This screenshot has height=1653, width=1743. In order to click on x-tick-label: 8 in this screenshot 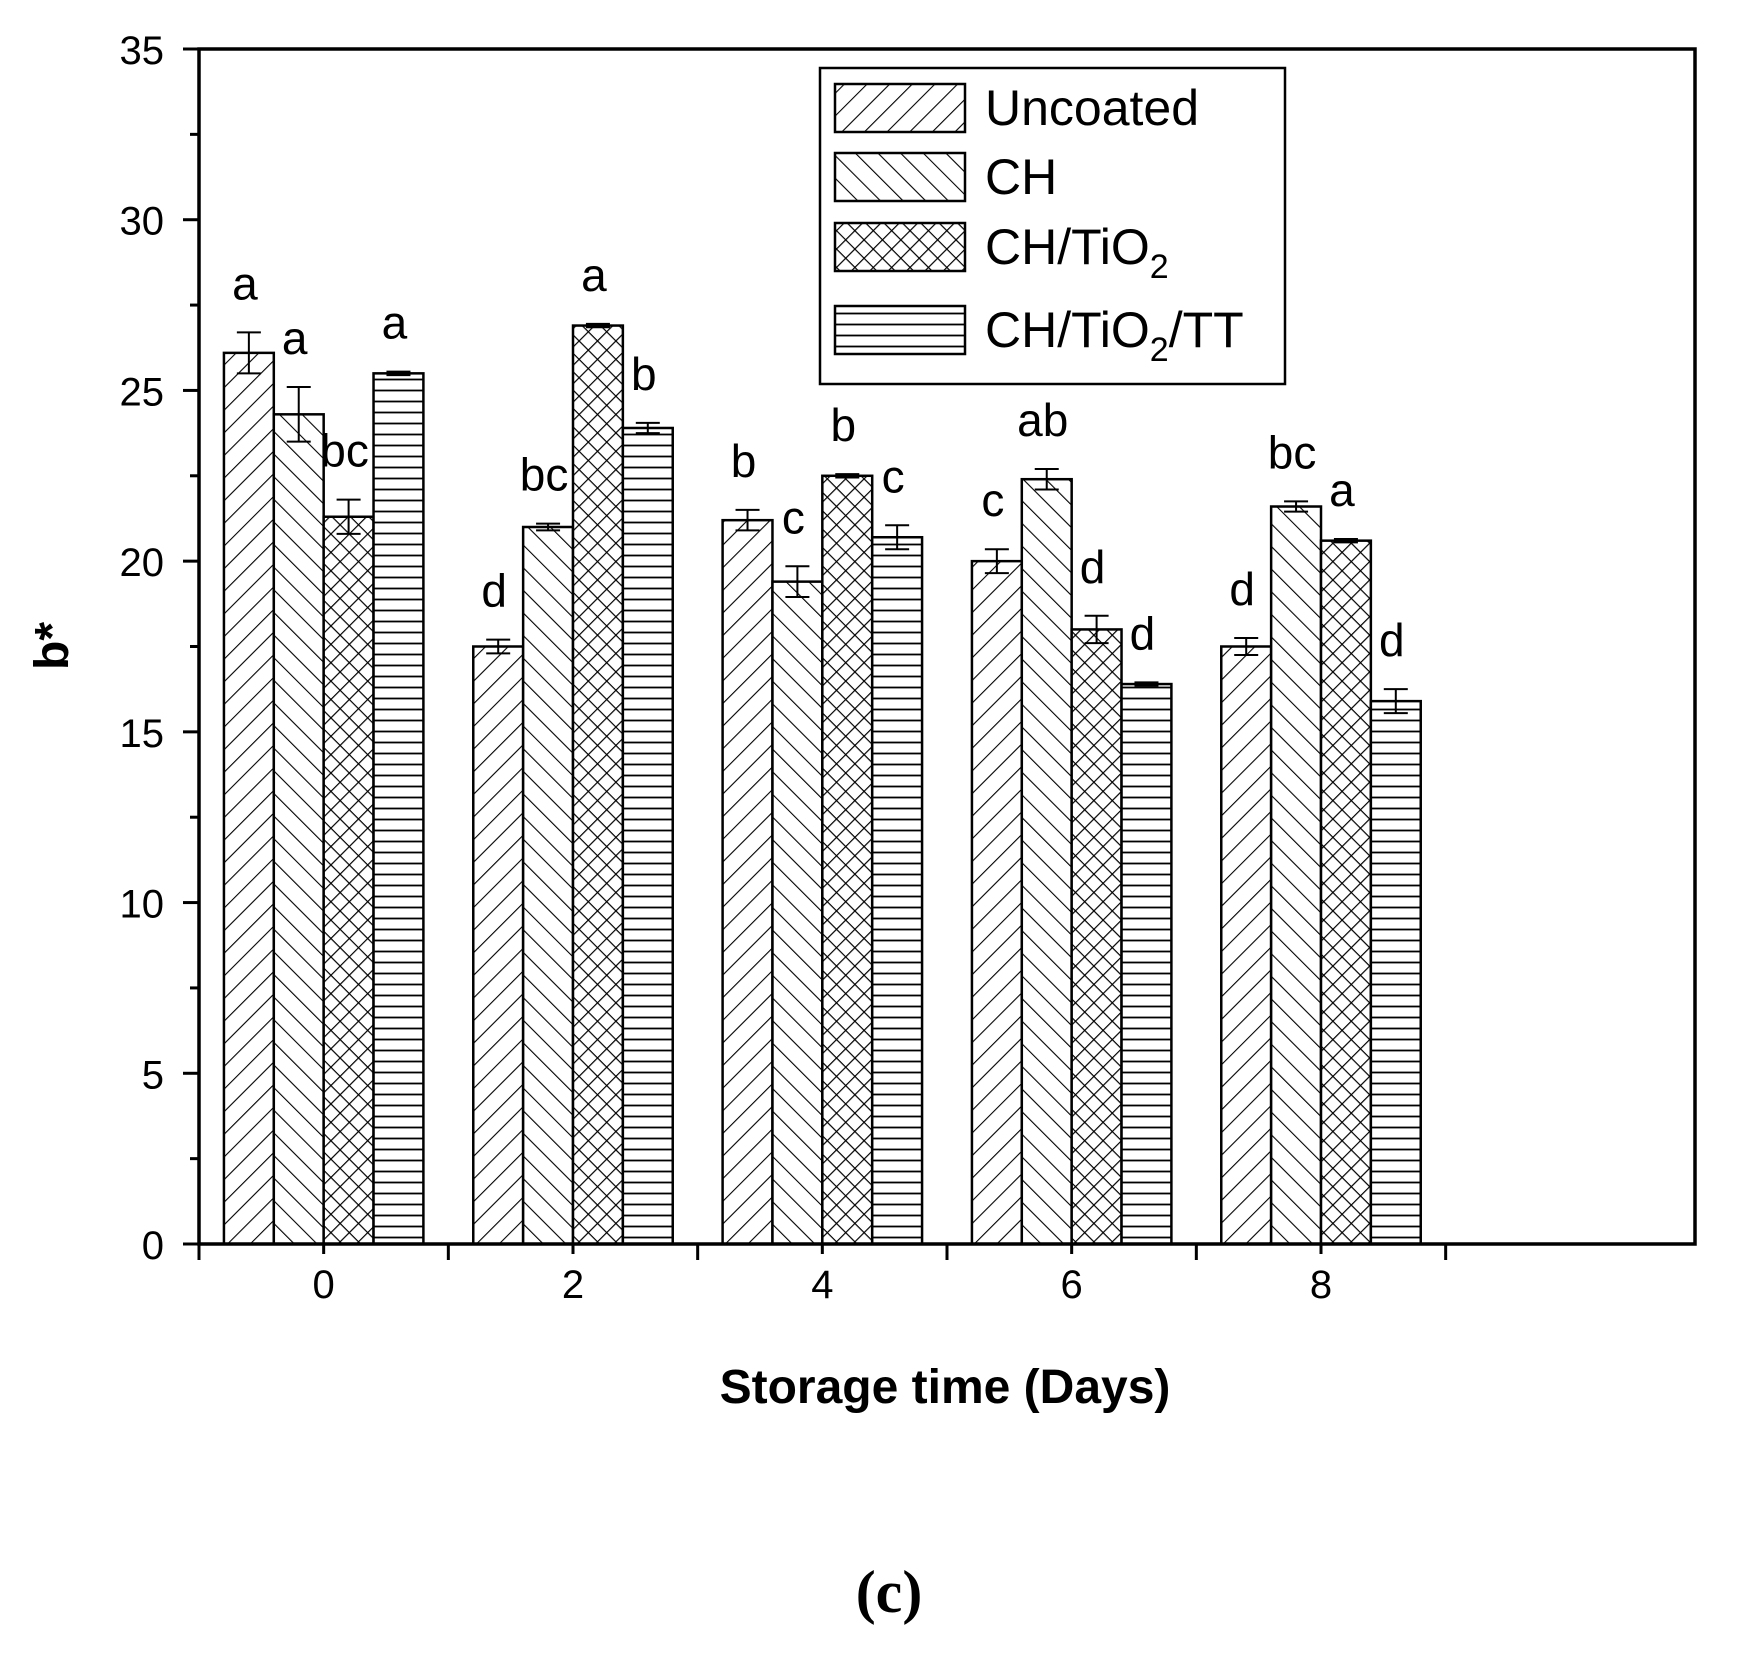, I will do `click(1321, 1285)`.